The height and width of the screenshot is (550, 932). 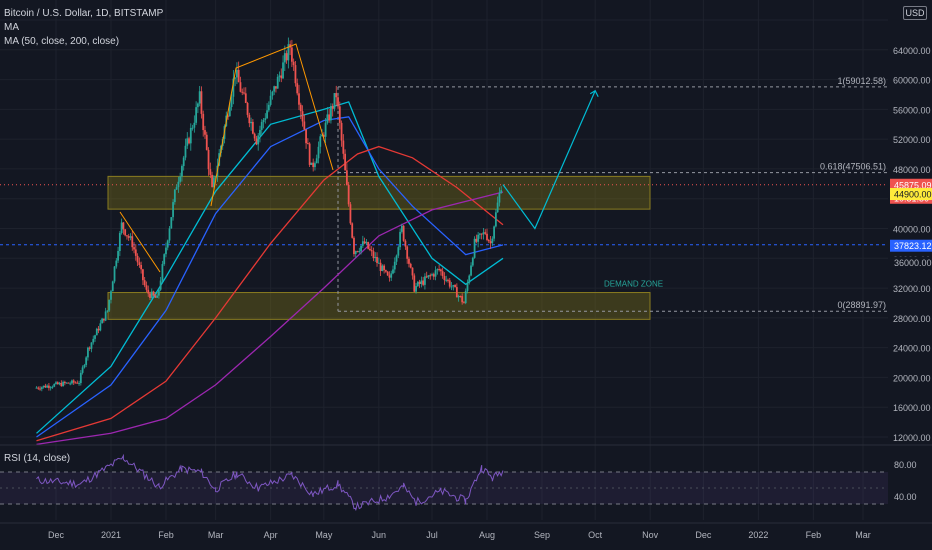 I want to click on y-tick-4: 52000.00, so click(x=912, y=140).